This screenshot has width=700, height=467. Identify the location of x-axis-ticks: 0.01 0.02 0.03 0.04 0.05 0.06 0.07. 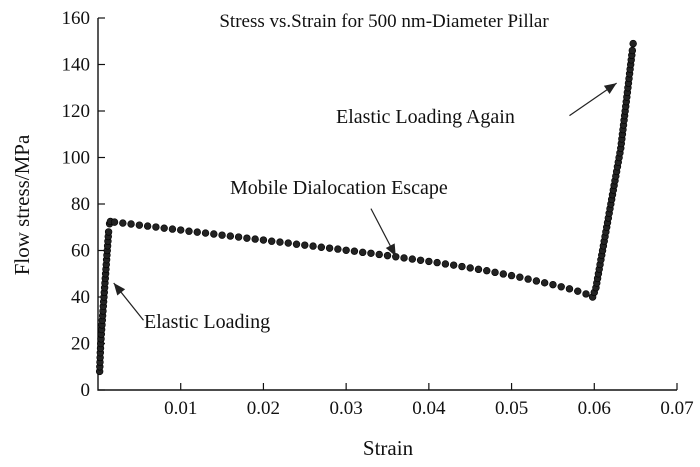
(429, 401).